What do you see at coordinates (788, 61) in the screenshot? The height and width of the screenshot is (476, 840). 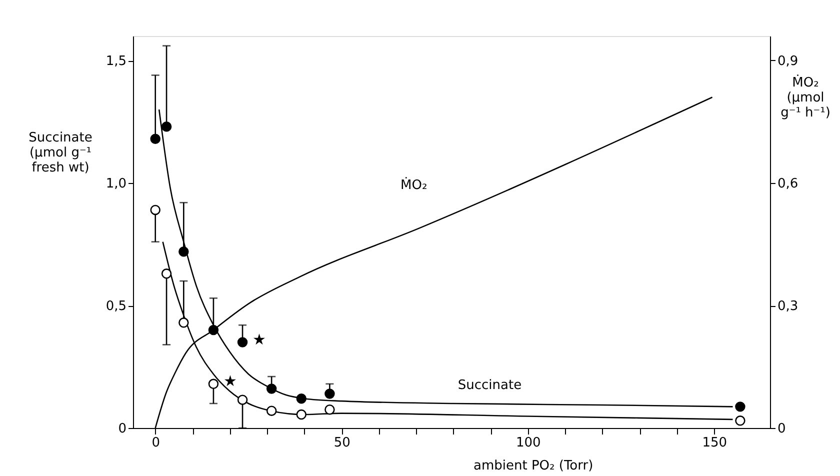 I see `y2-tick-label: 0,9` at bounding box center [788, 61].